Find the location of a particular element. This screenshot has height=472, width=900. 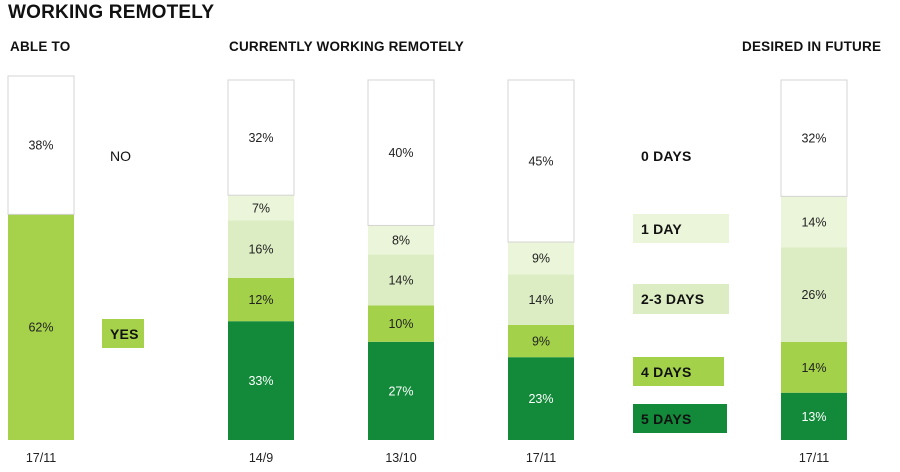

able-bar-date-label: 17/11 is located at coordinates (41, 458).